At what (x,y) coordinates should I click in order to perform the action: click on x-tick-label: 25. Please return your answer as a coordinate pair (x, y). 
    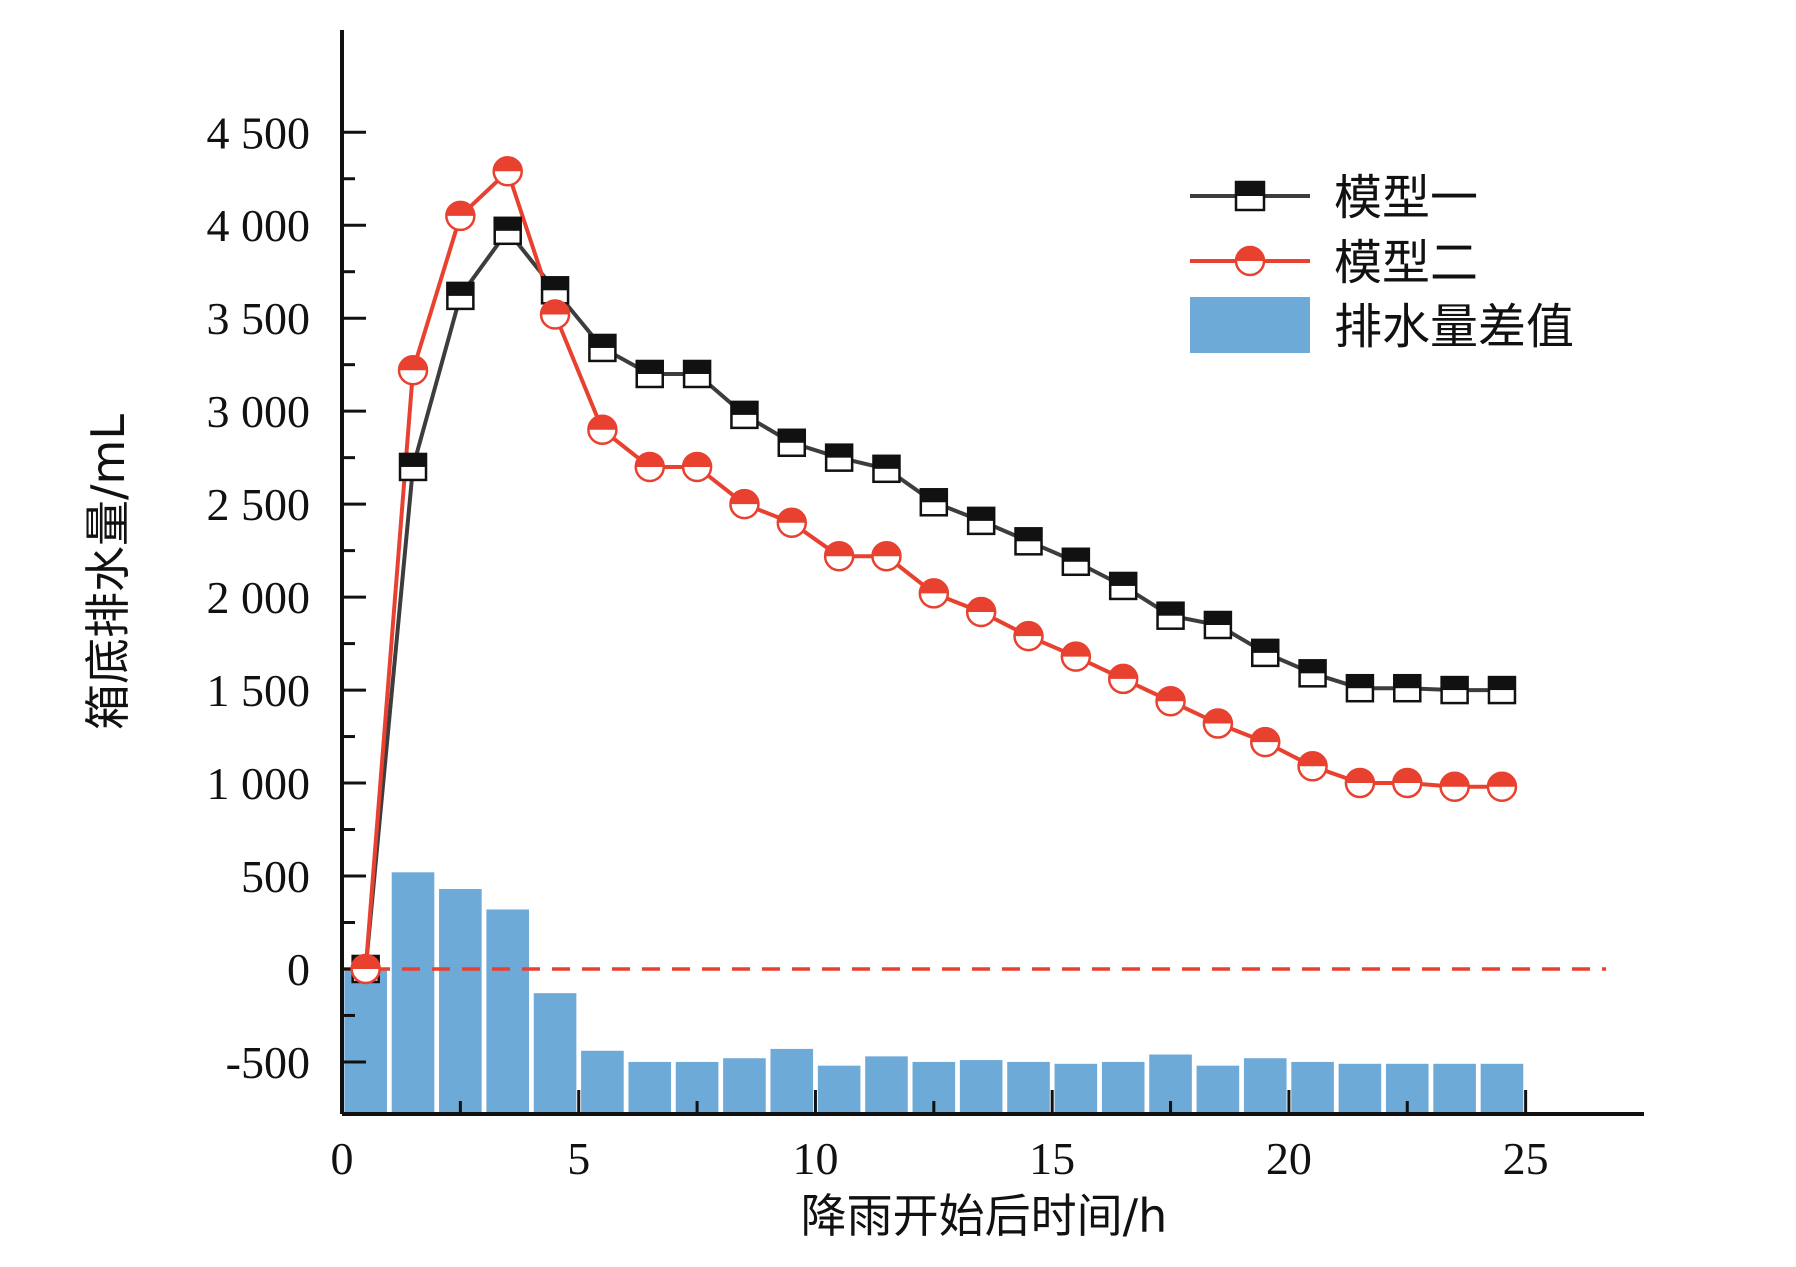
    Looking at the image, I should click on (1526, 1158).